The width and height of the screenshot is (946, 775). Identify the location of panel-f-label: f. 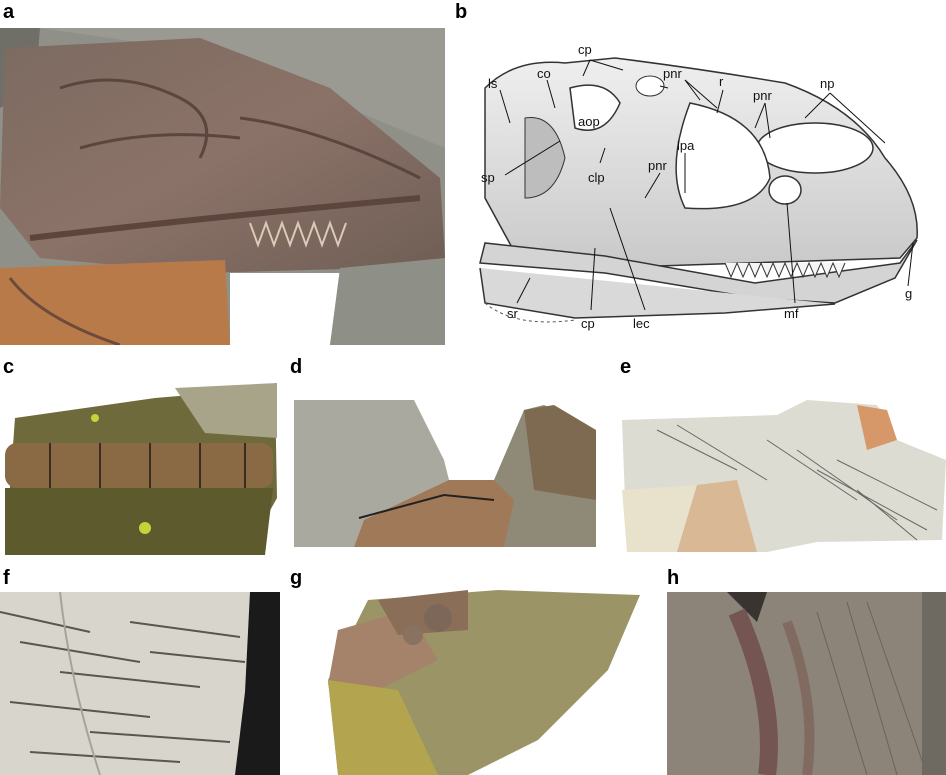
(6, 578).